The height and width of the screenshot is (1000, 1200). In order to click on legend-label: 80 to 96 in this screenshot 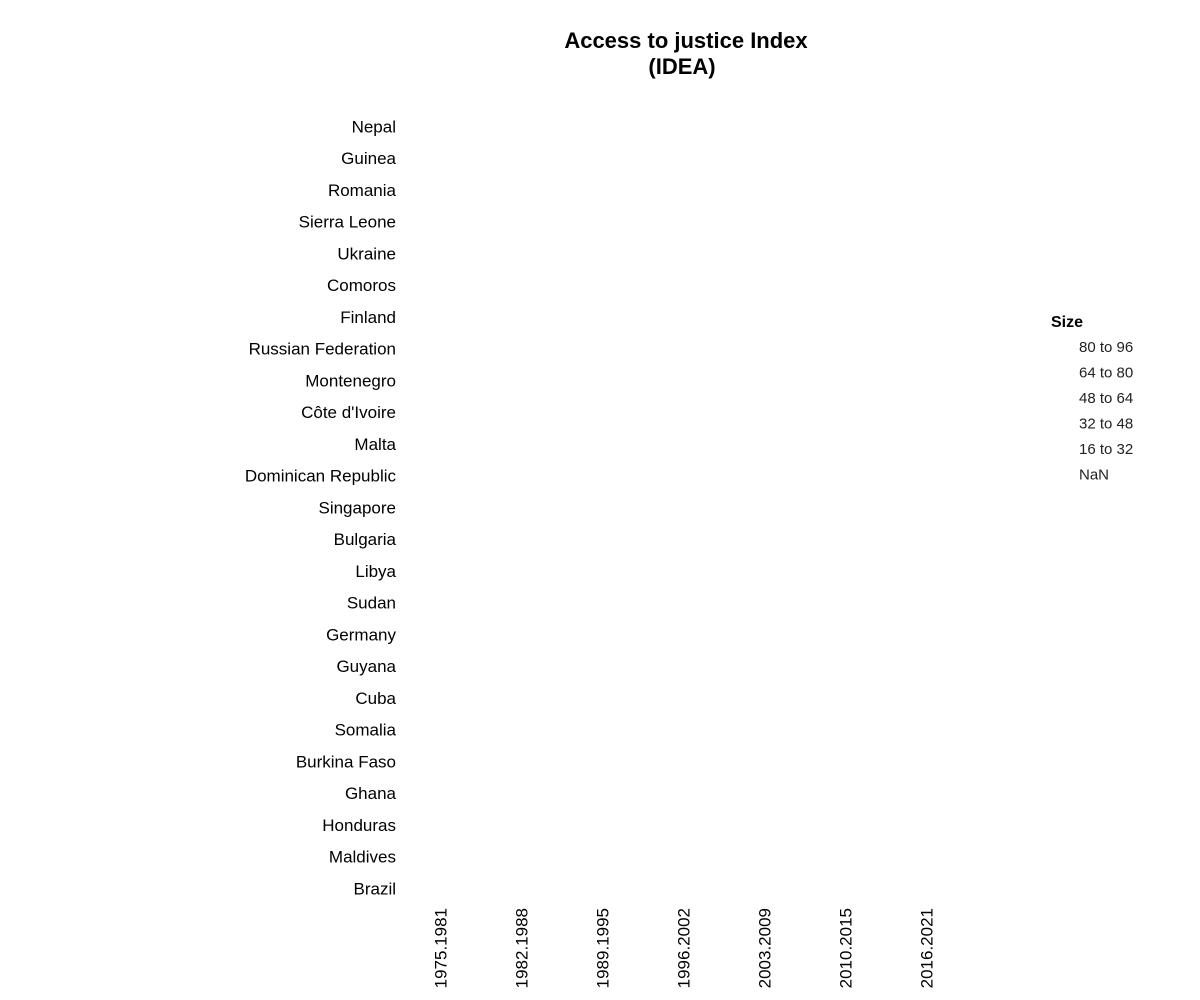, I will do `click(1106, 347)`.